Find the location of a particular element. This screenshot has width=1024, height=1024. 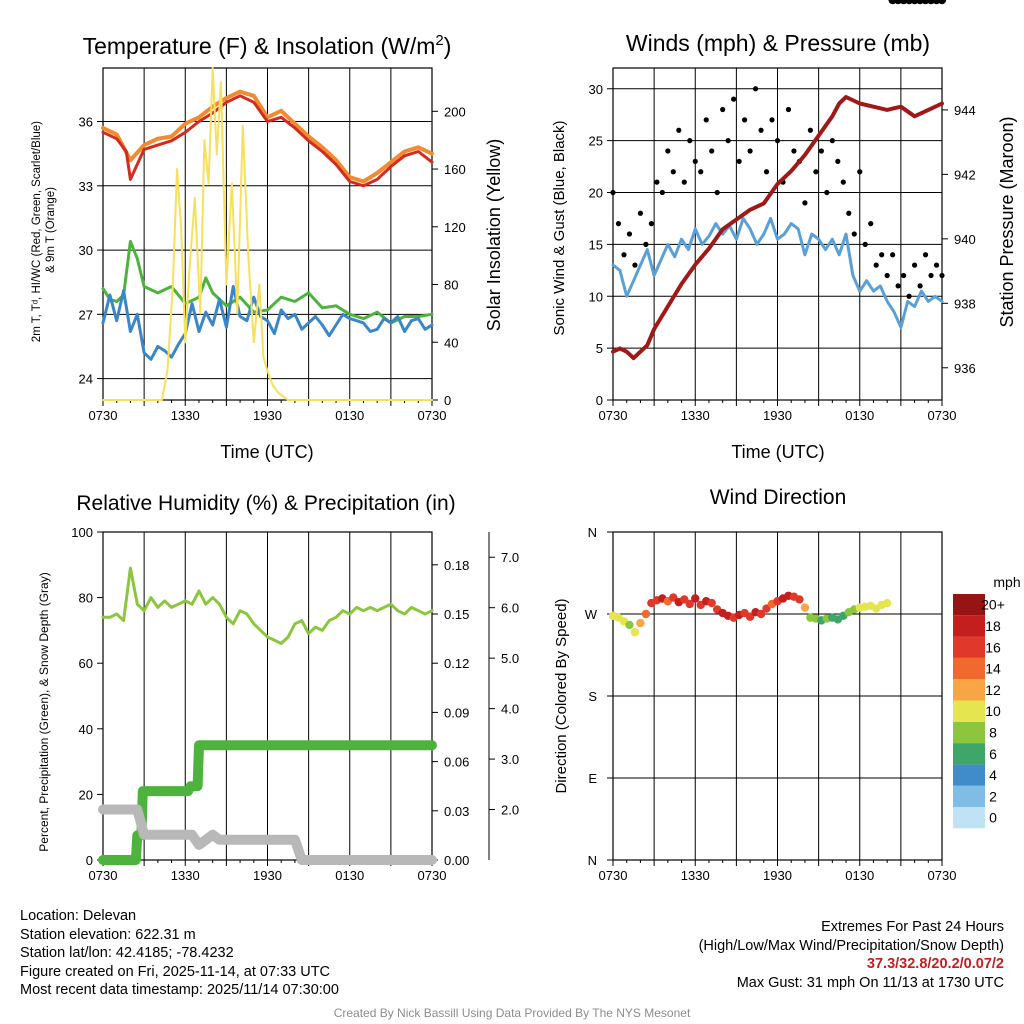

series-sonic-wind is located at coordinates (777, 272).